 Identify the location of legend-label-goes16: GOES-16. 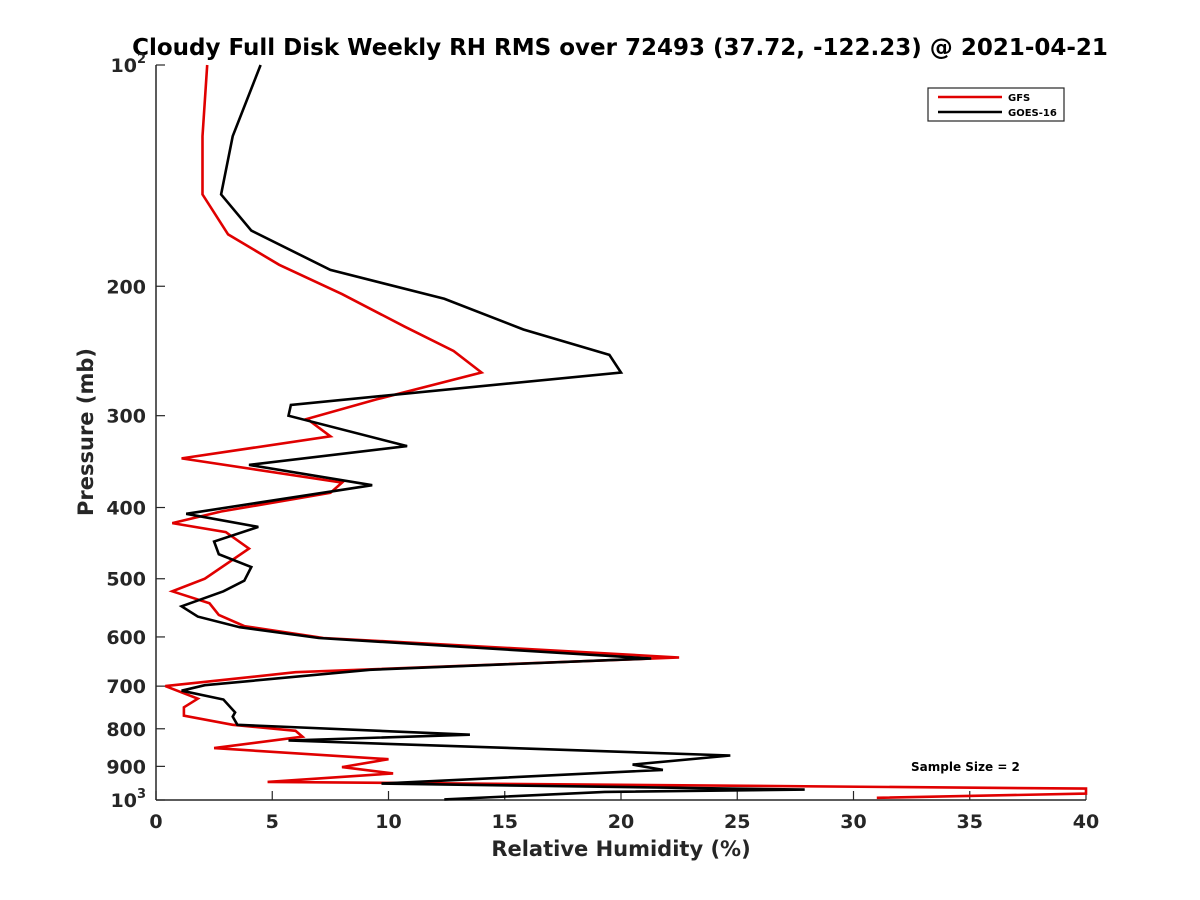
(1032, 113).